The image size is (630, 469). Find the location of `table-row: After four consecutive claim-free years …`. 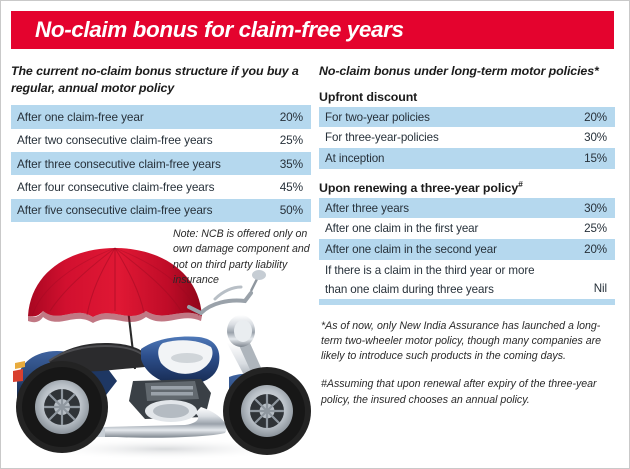

table-row: After four consecutive claim-free years … is located at coordinates (161, 186).